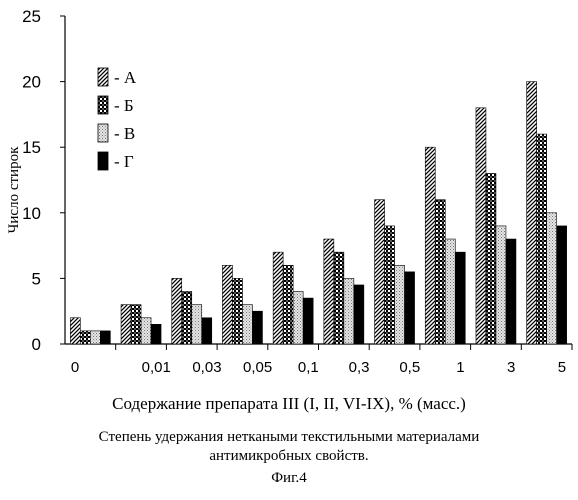  Describe the element at coordinates (359, 367) in the screenshot. I see `x-tick-label: 0,3` at that location.